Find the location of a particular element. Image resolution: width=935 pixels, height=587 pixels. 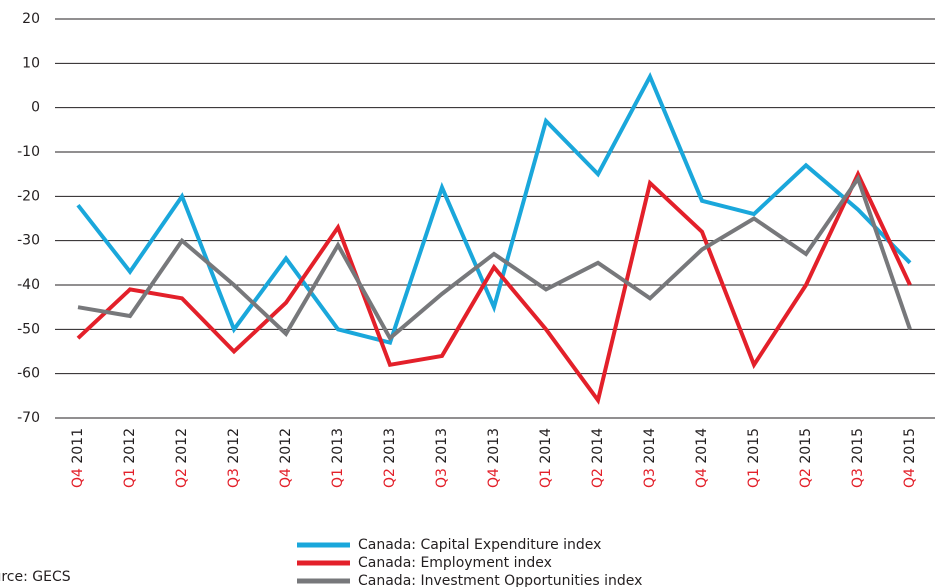

x-tick-label: Q4 2014 is located at coordinates (702, 458).